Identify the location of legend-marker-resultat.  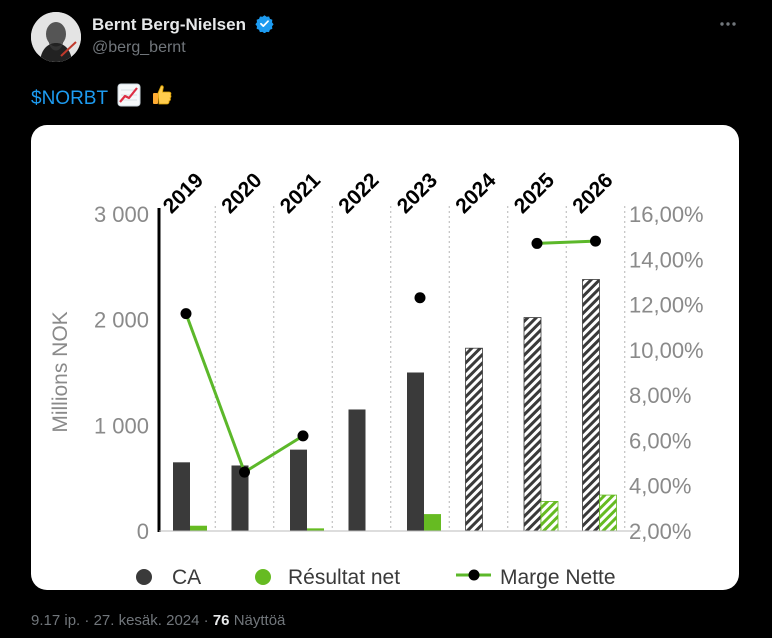
(263, 577).